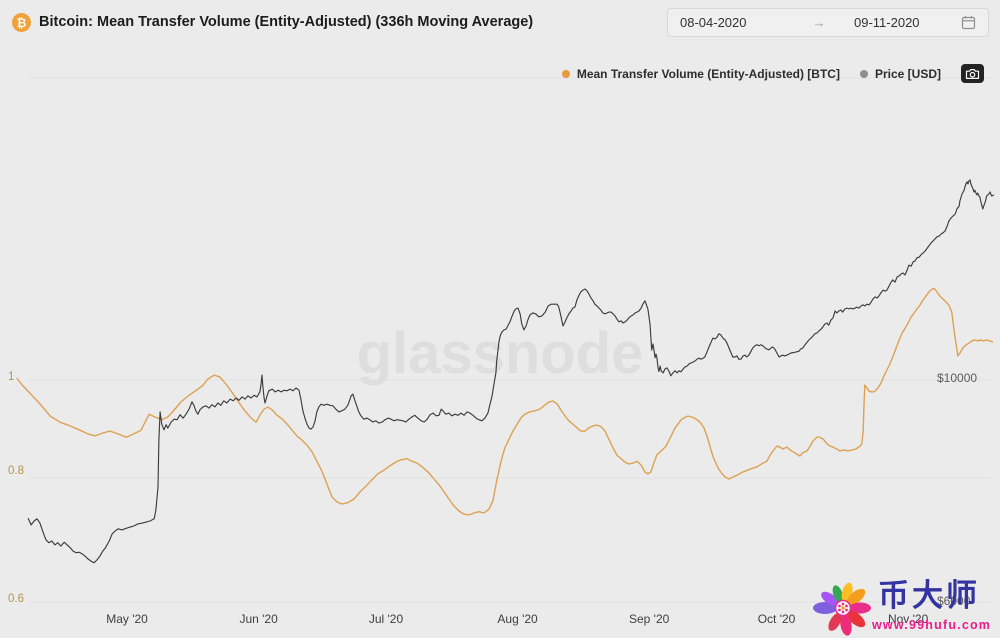  What do you see at coordinates (21, 22) in the screenshot?
I see `bitcoin-icon: ₿` at bounding box center [21, 22].